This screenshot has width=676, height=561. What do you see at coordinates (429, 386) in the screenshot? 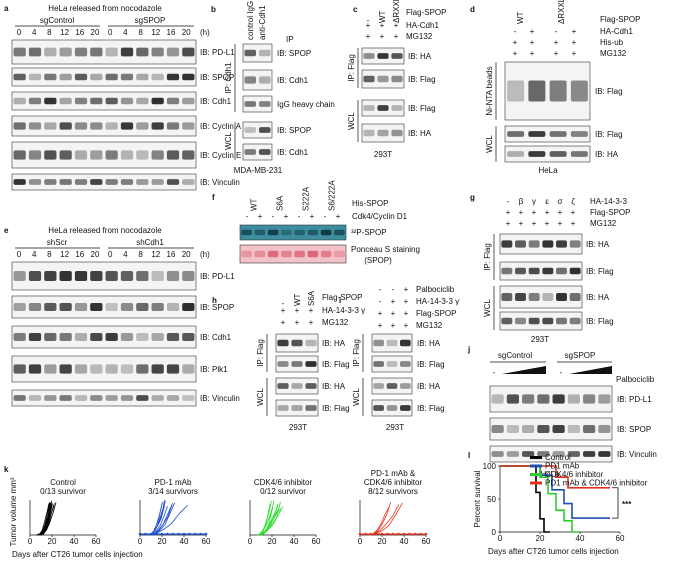
I see `blot-label: IB: HA` at bounding box center [429, 386].